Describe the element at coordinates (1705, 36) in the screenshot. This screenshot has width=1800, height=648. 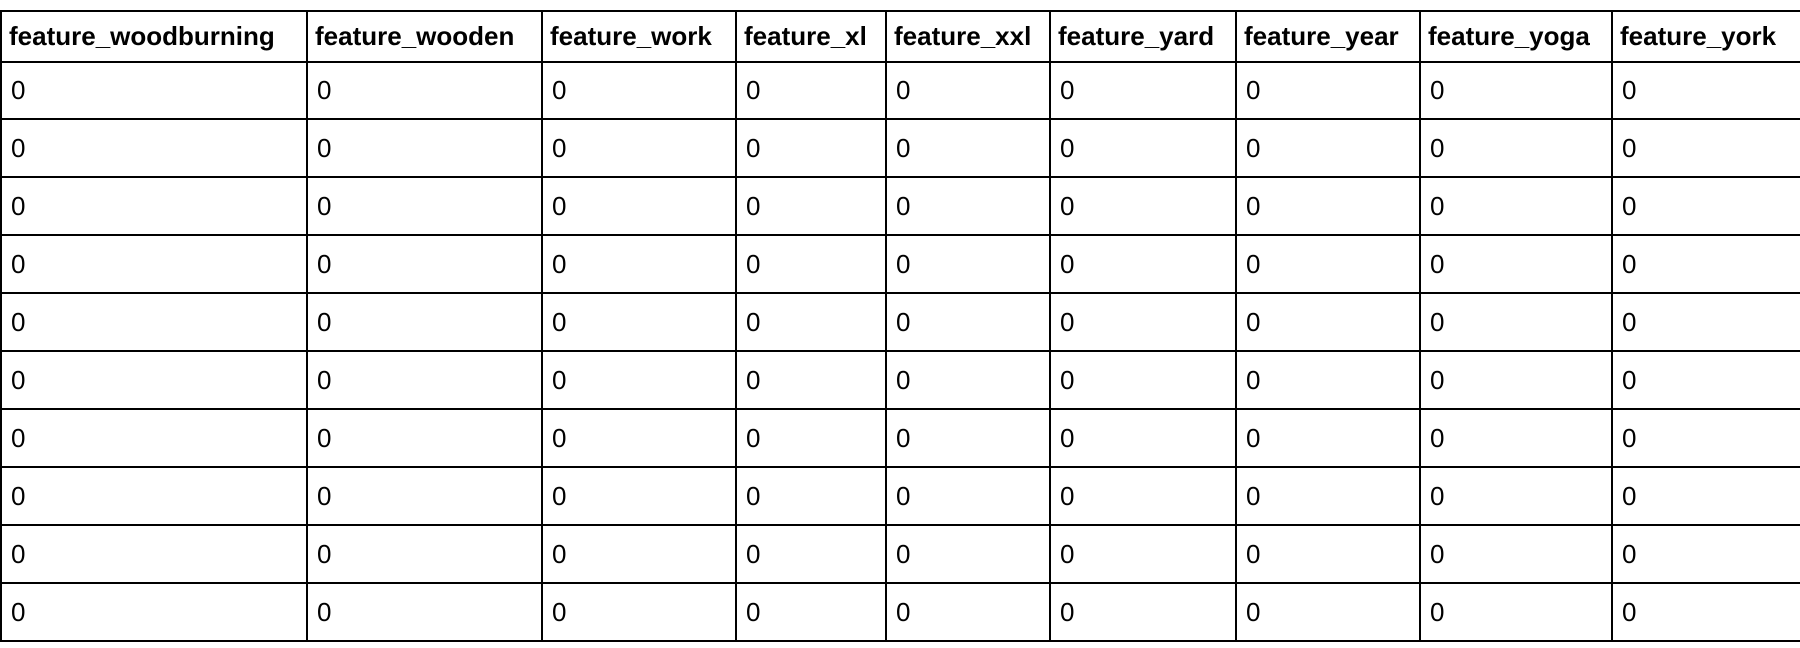
I see `column-header: feature_york` at that location.